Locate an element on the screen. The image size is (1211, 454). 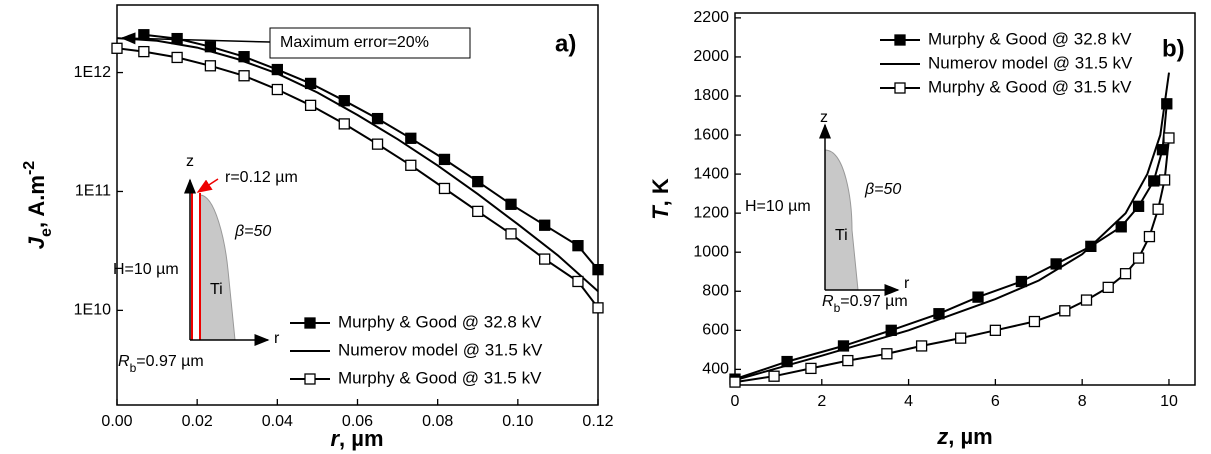
annotation: r is located at coordinates (277, 338).